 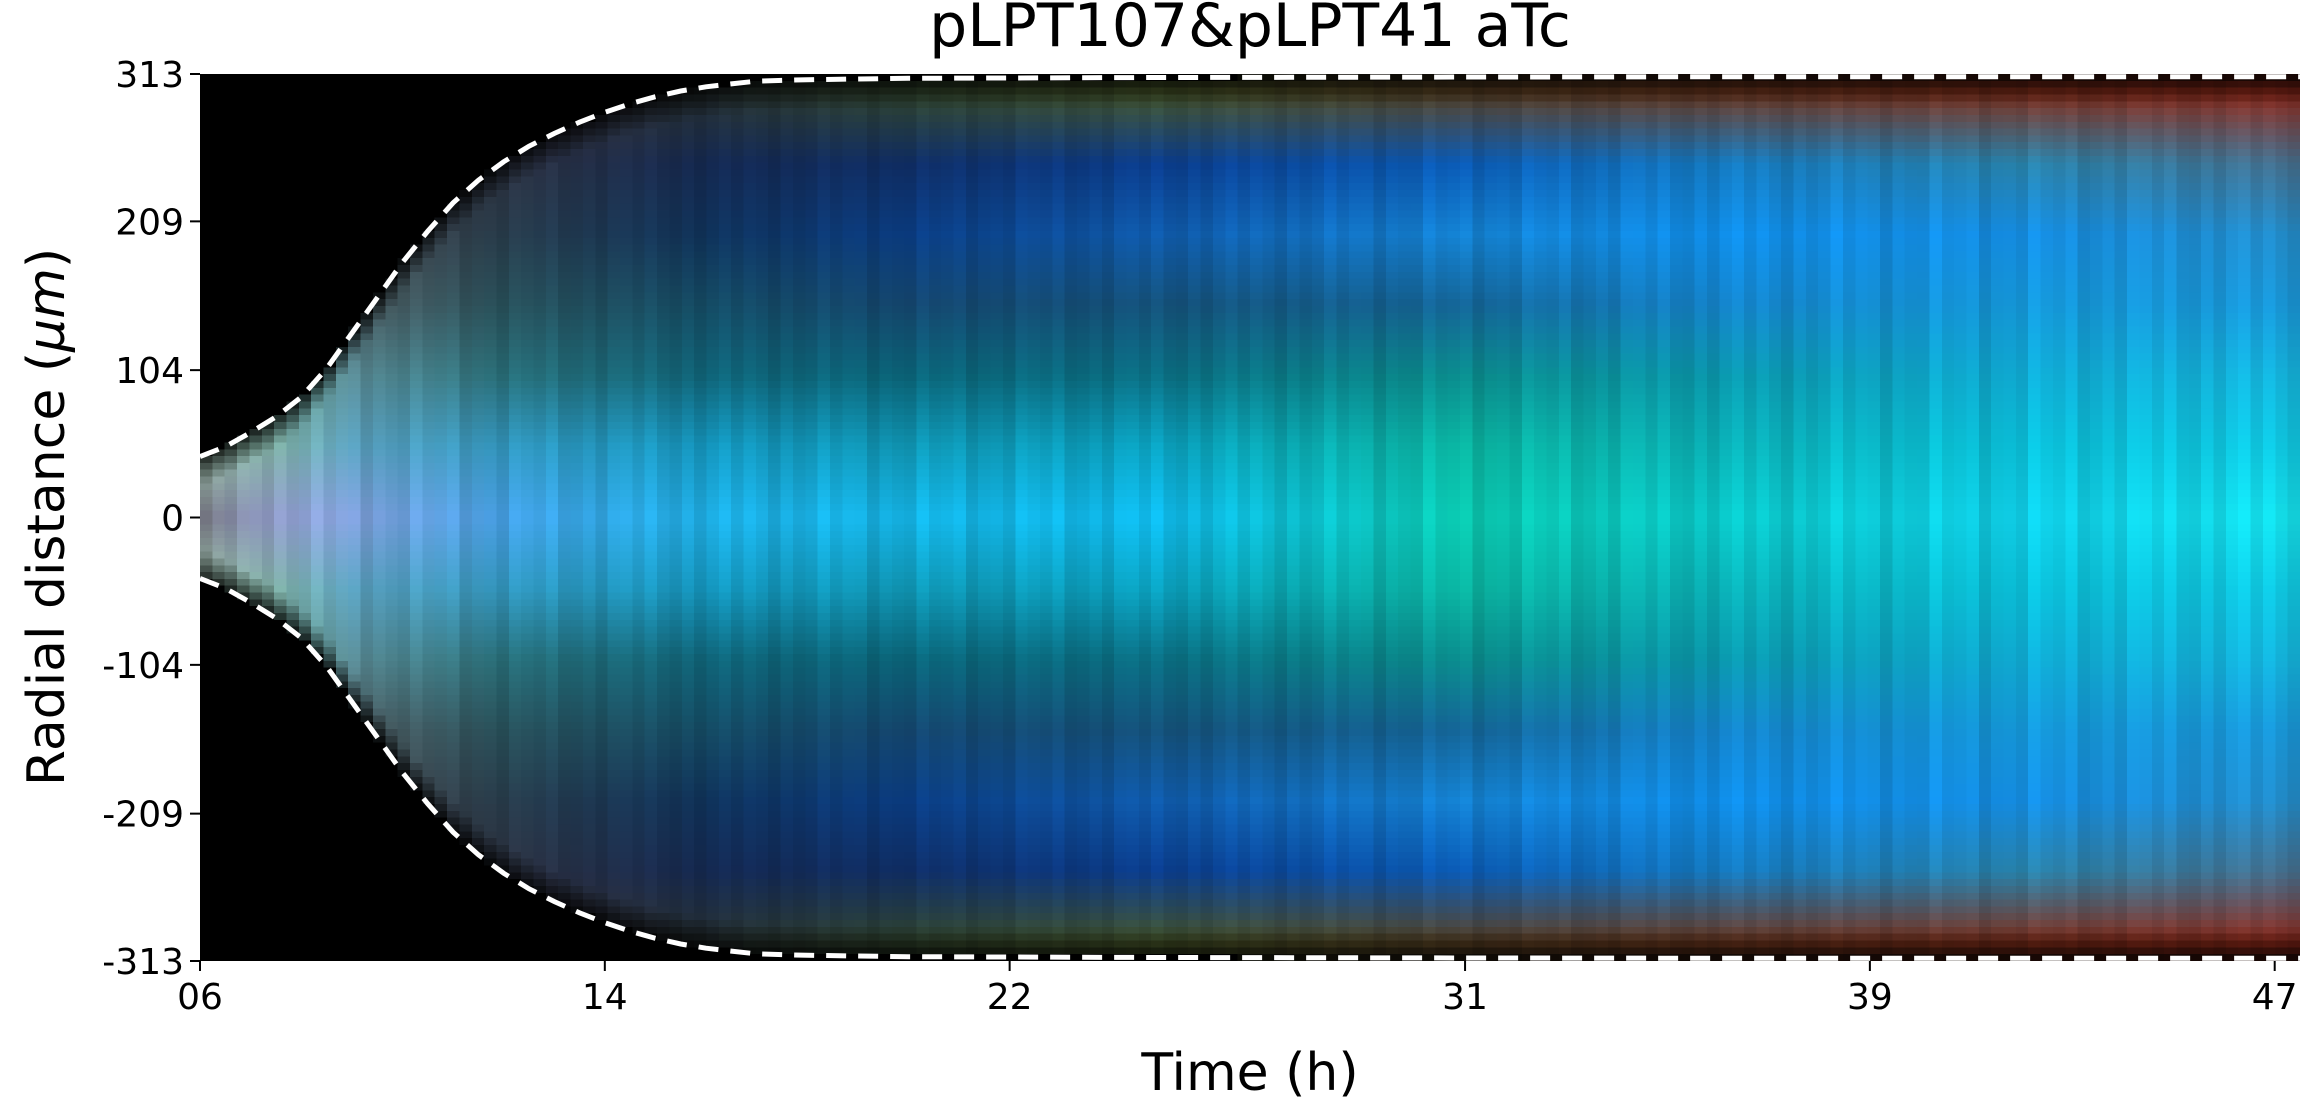 What do you see at coordinates (151, 519) in the screenshot?
I see `y-axis: 313 209 104 0 -104 -209 -313` at bounding box center [151, 519].